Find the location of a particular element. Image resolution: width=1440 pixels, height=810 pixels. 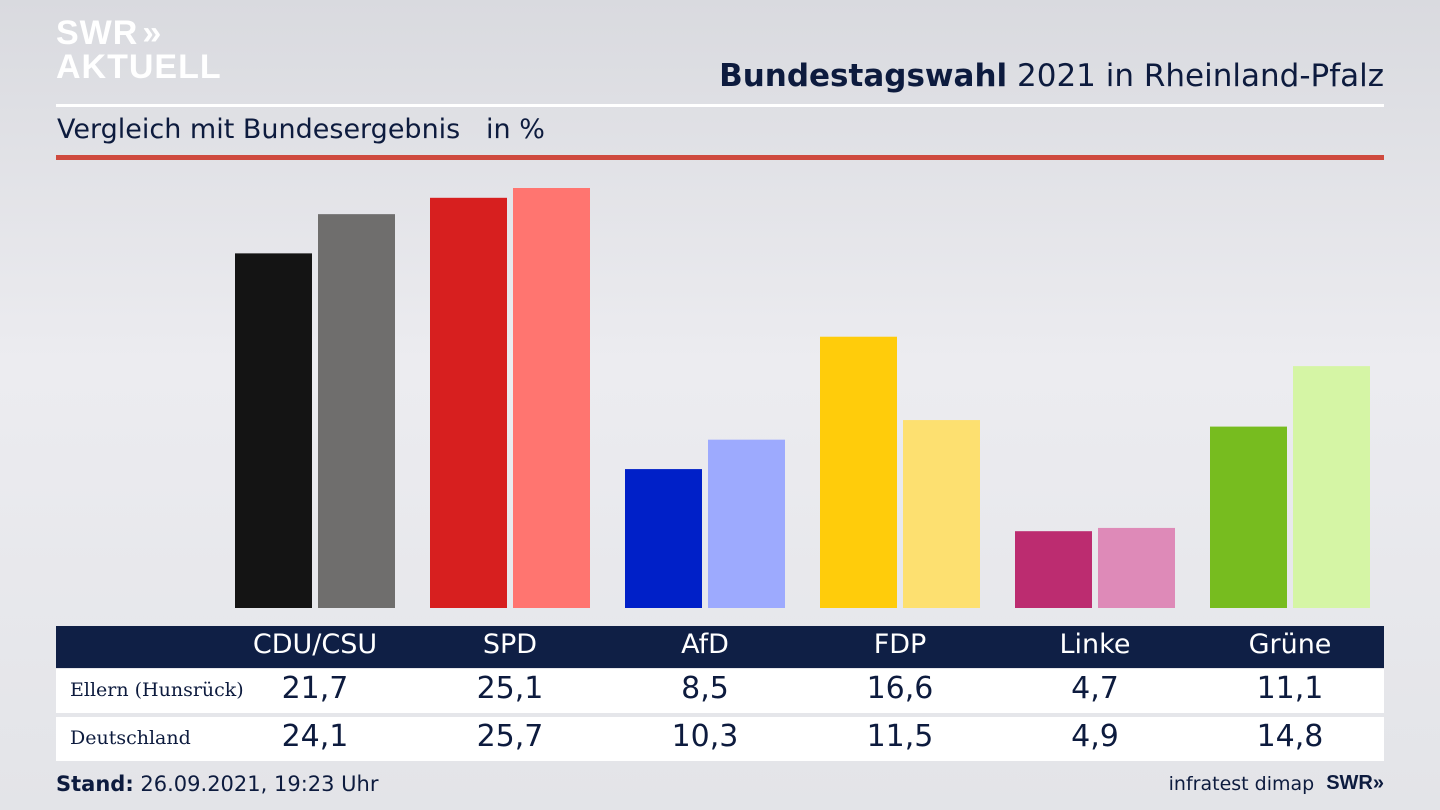

value-gr-ne-ellern: 11,1 is located at coordinates (1290, 688).